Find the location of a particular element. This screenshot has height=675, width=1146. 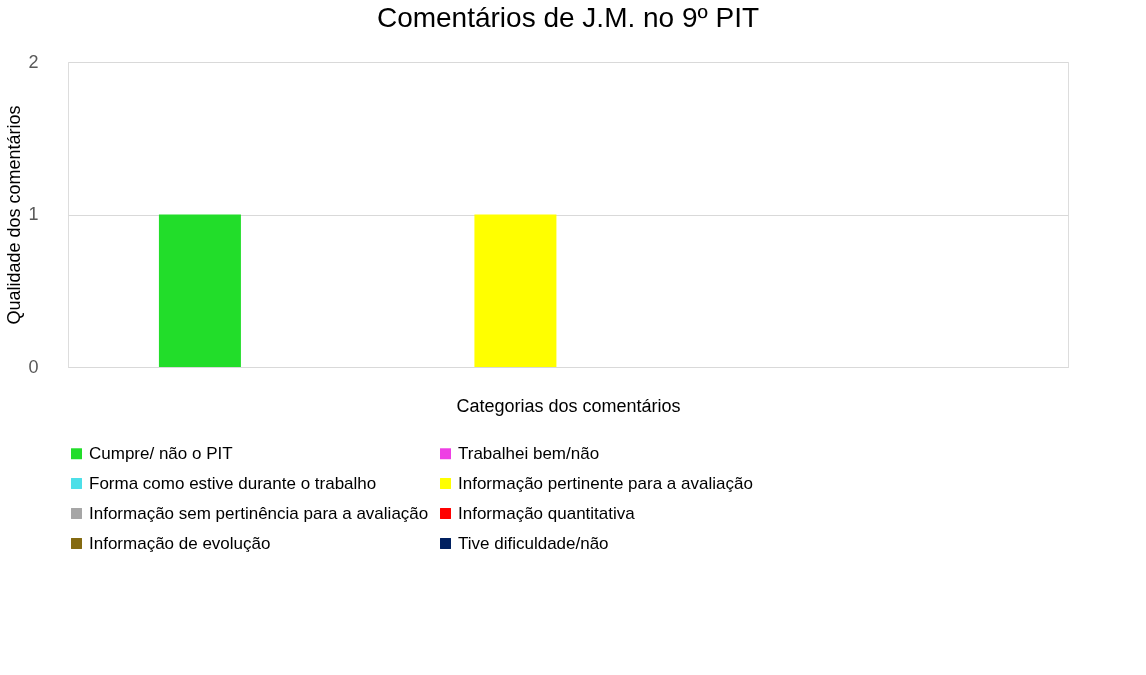

y-axis-title: Qualidade dos comentários is located at coordinates (14, 215).